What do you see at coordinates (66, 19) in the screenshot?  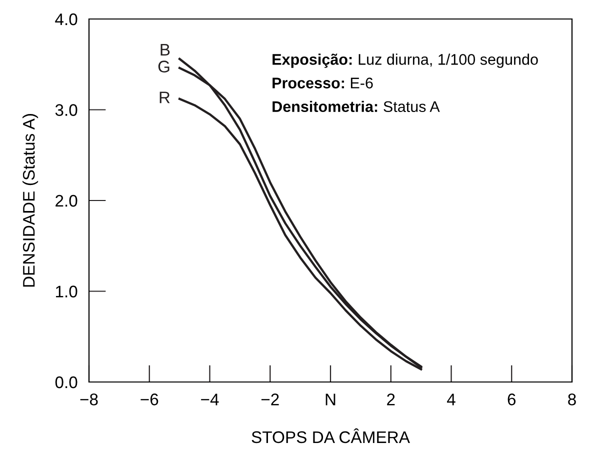 I see `y-tick-label: 4.0` at bounding box center [66, 19].